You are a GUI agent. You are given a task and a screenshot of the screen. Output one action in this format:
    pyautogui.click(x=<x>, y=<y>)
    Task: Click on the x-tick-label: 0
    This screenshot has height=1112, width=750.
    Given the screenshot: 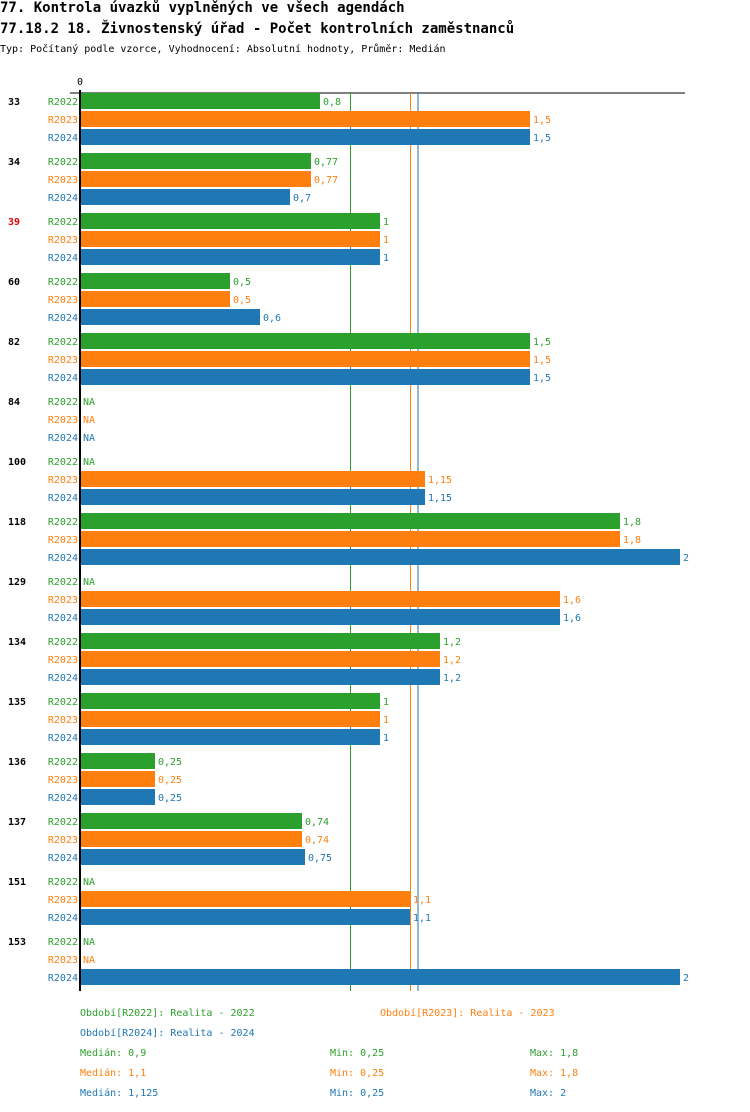 What is the action you would take?
    pyautogui.click(x=80, y=82)
    